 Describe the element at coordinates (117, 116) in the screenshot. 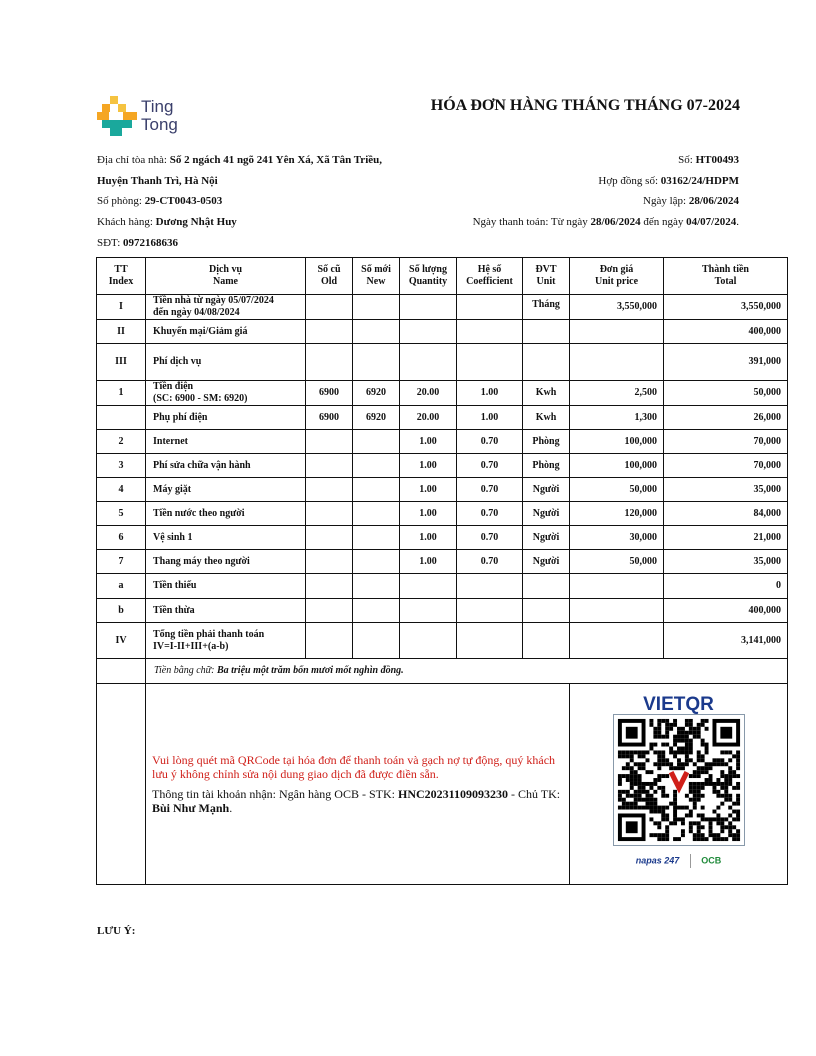

I see `logo-mark-icon` at that location.